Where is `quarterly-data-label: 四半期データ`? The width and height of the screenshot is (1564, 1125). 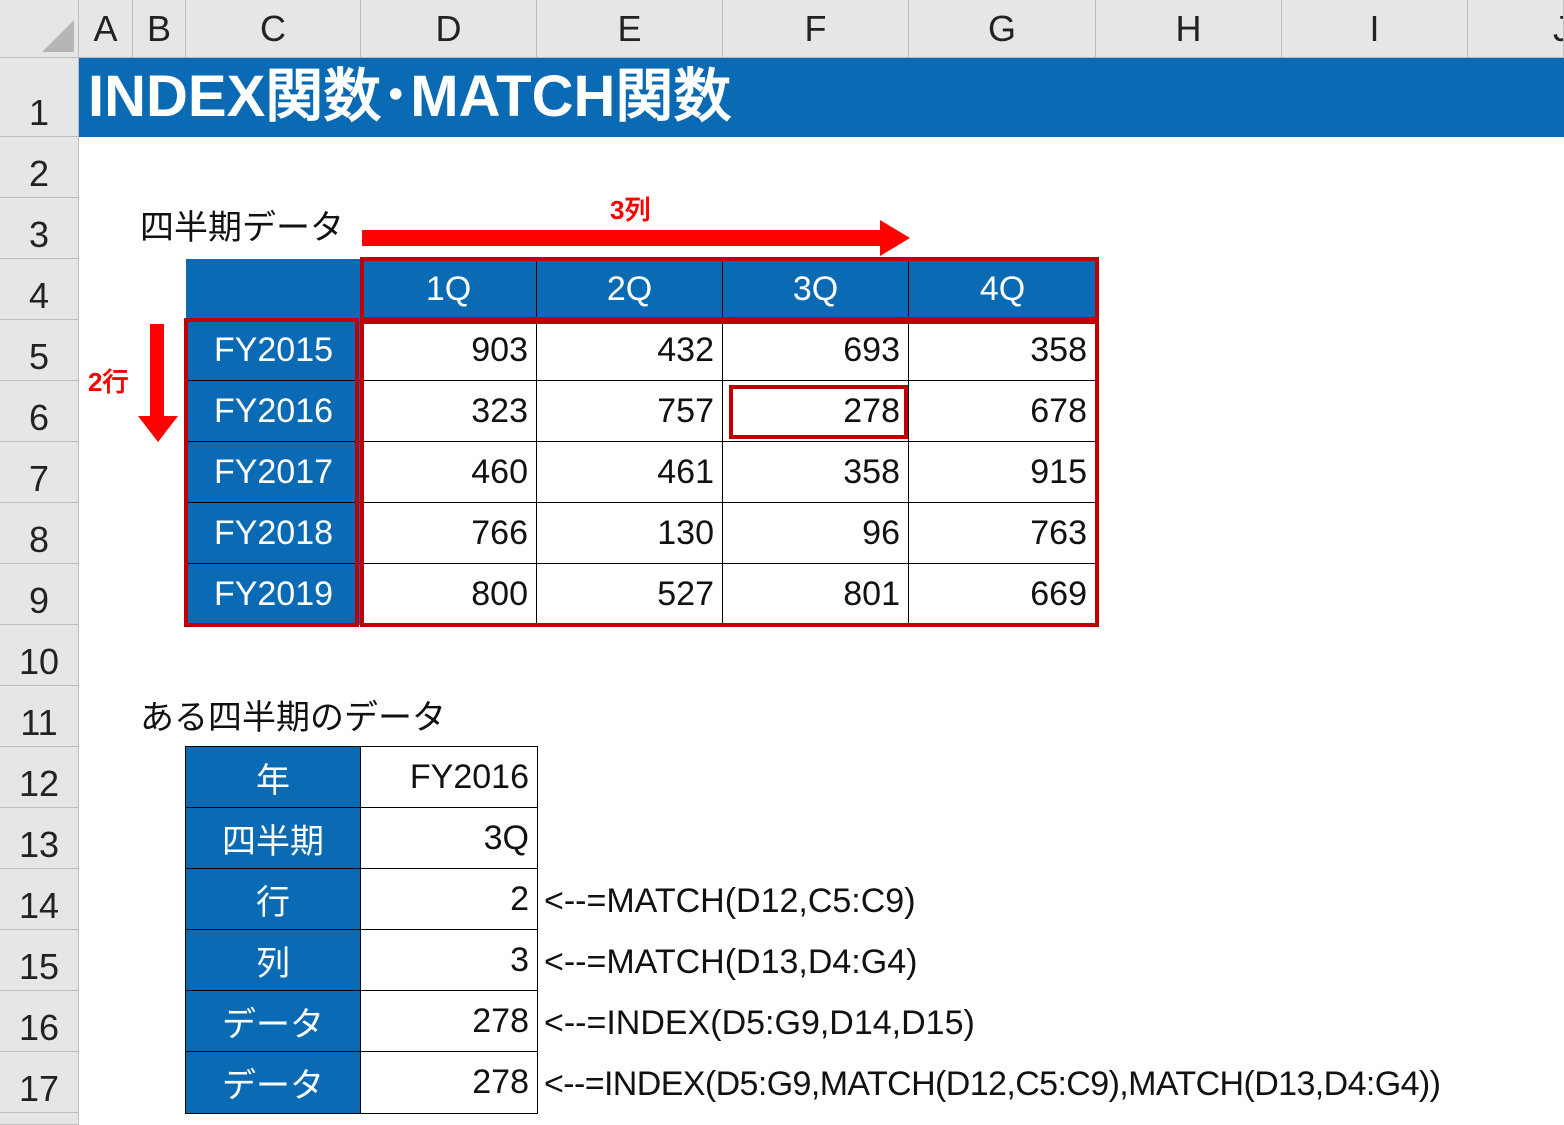
quarterly-data-label: 四半期データ is located at coordinates (242, 228).